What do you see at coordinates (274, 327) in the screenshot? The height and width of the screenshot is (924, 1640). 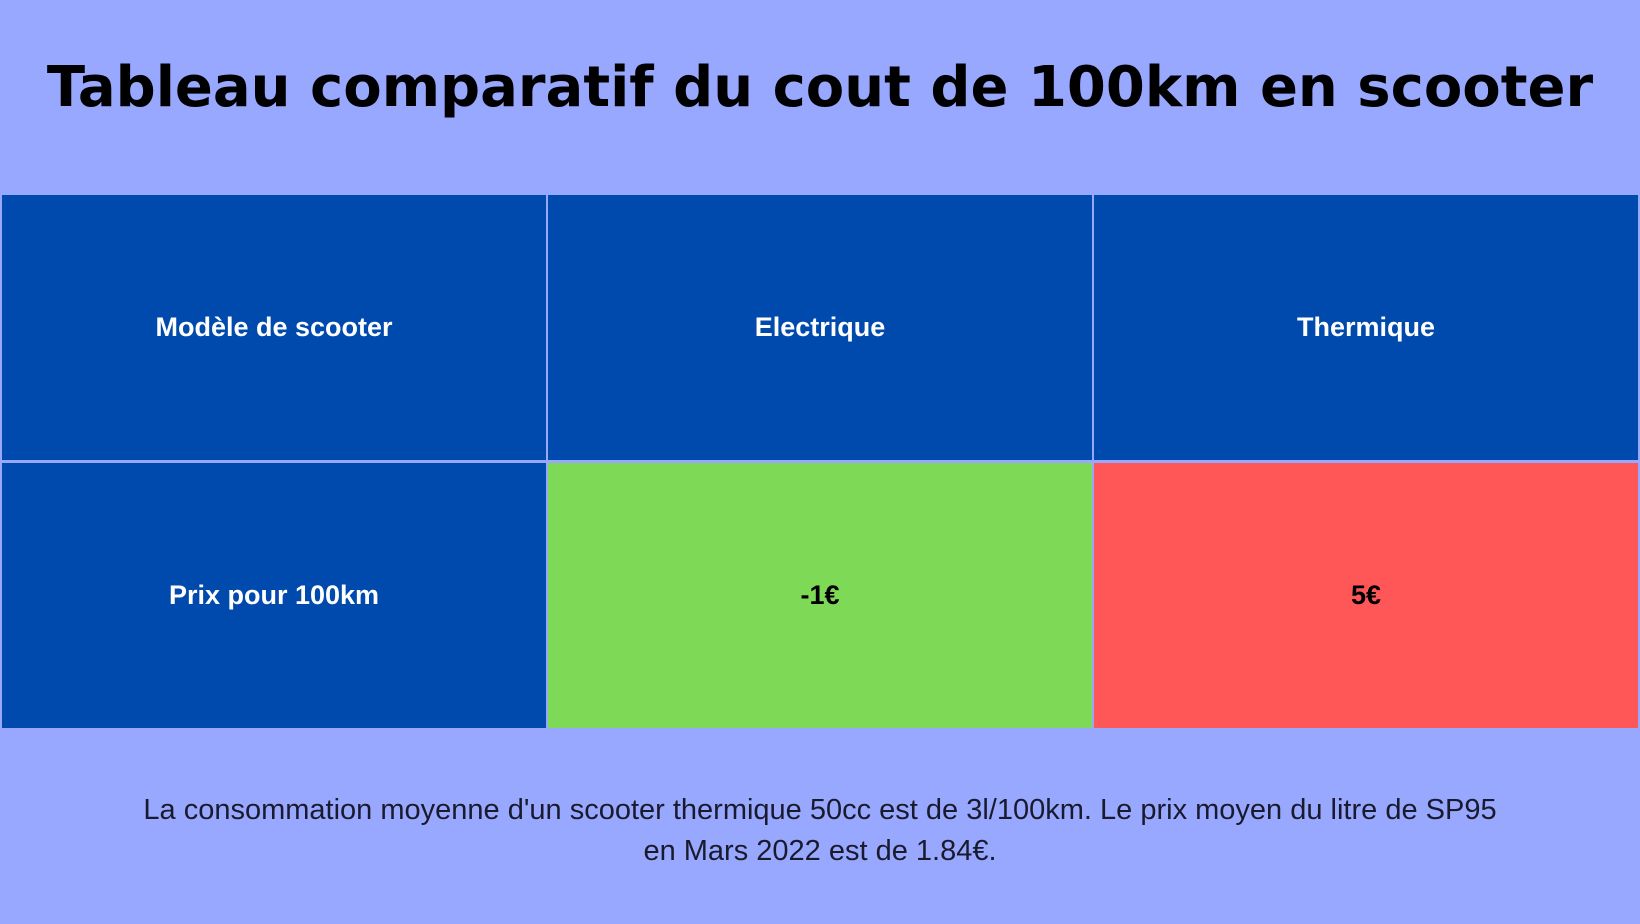 I see `header-row-label: Modèle de scooter` at bounding box center [274, 327].